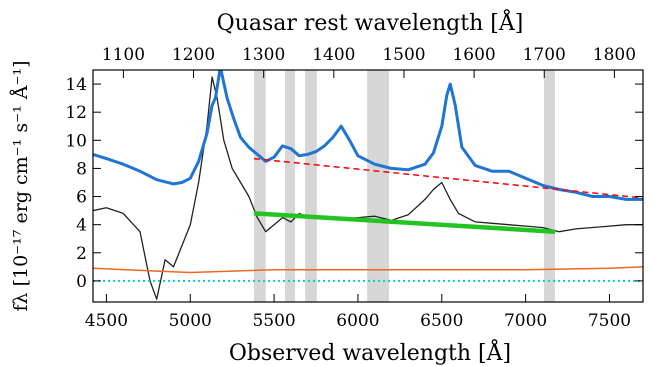  Describe the element at coordinates (403, 55) in the screenshot. I see `top-tick-label: 1500` at that location.